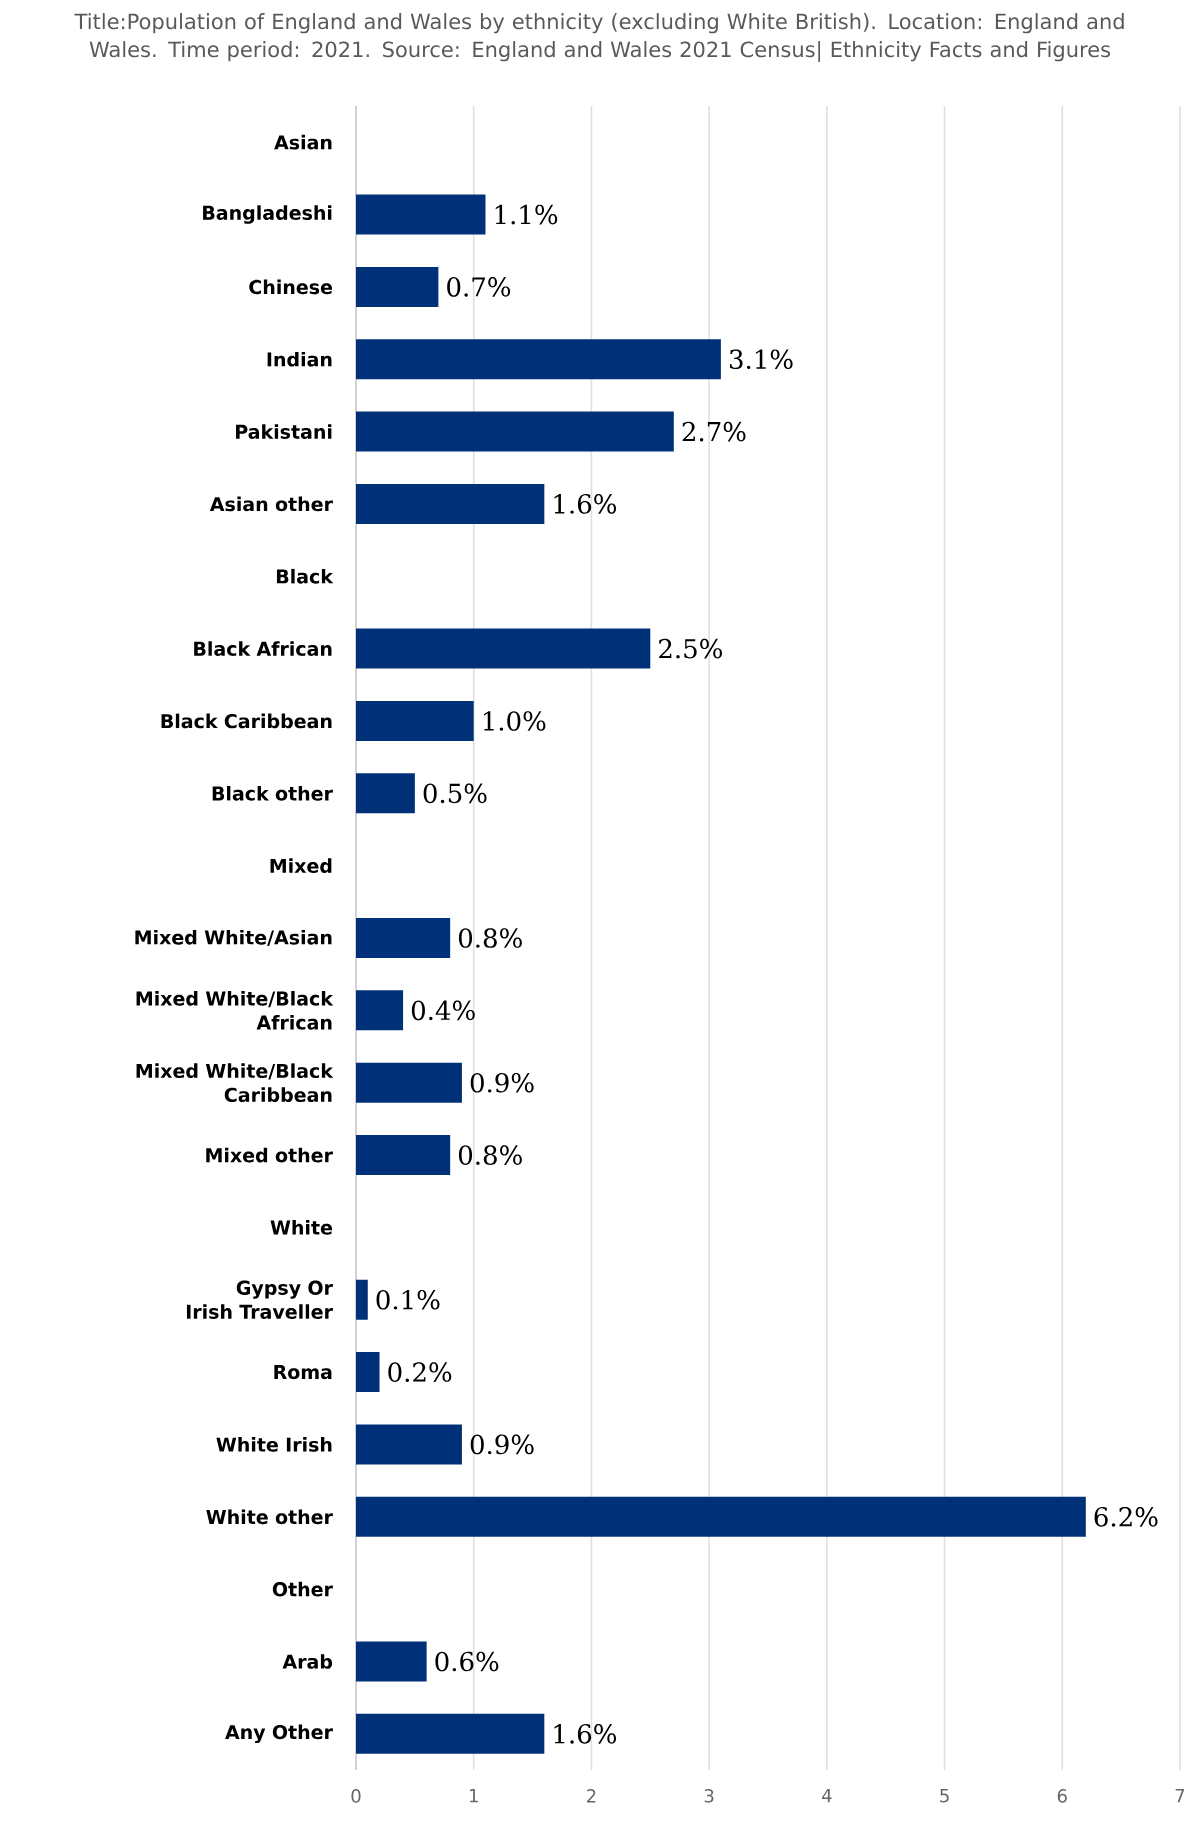  What do you see at coordinates (269, 1155) in the screenshot?
I see `y-tick-label: Mixed other` at bounding box center [269, 1155].